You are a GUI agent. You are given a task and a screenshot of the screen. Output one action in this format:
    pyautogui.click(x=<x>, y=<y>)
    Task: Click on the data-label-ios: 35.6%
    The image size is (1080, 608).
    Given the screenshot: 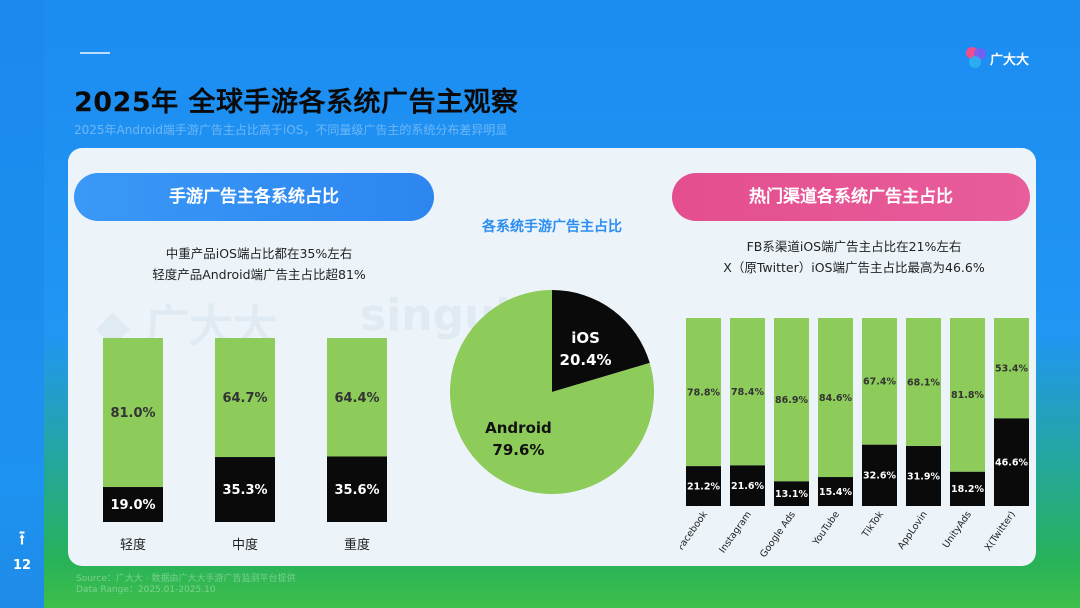 What is the action you would take?
    pyautogui.click(x=356, y=490)
    